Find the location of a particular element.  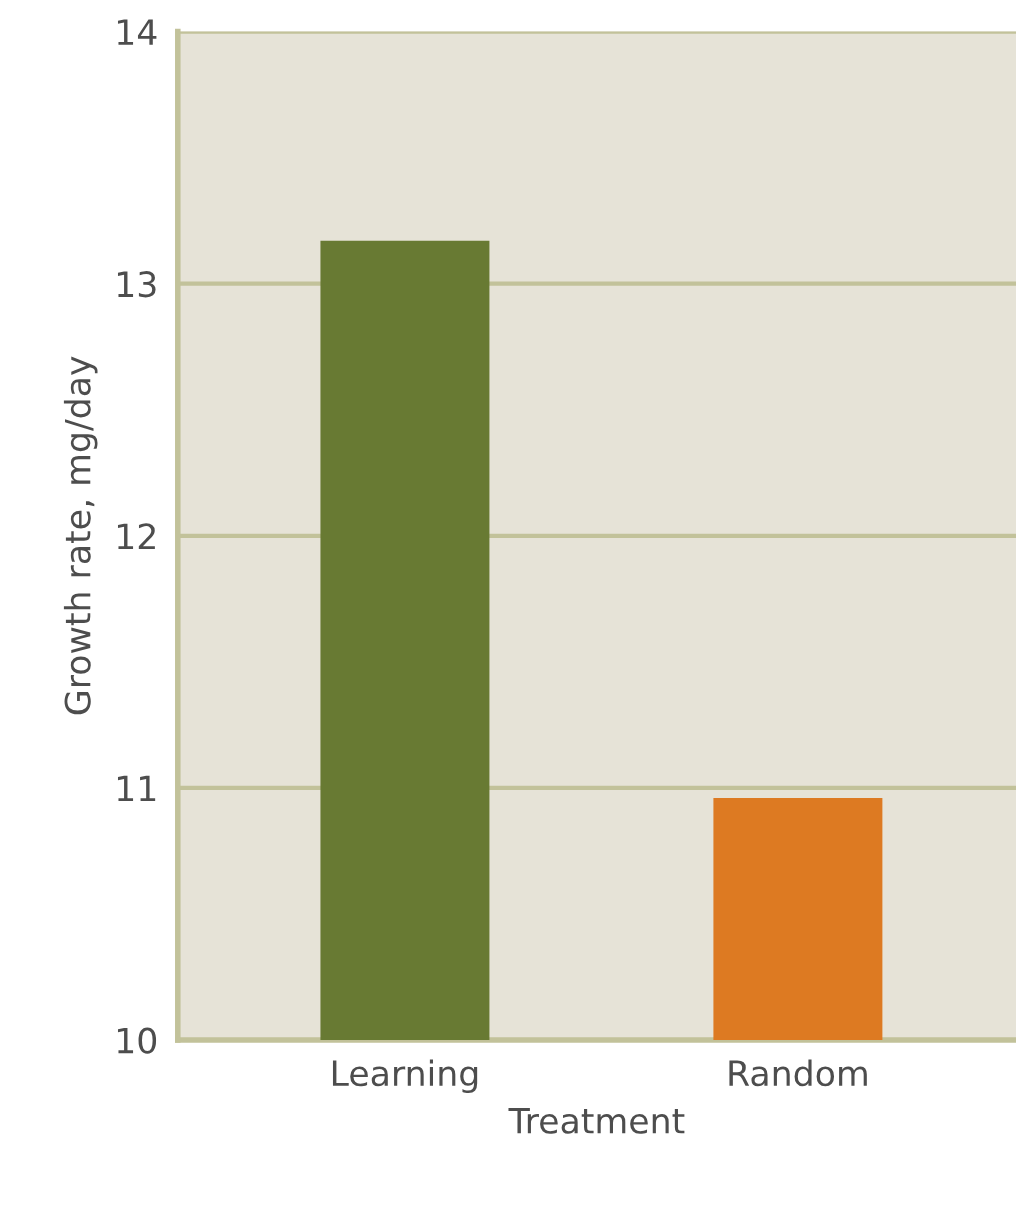

x-tick-label: Learning is located at coordinates (405, 1076).